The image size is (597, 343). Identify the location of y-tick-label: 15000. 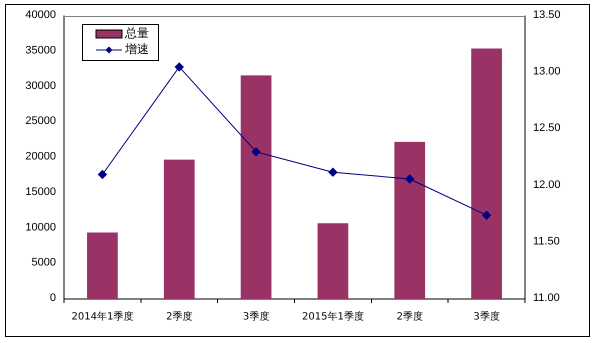
(40, 192).